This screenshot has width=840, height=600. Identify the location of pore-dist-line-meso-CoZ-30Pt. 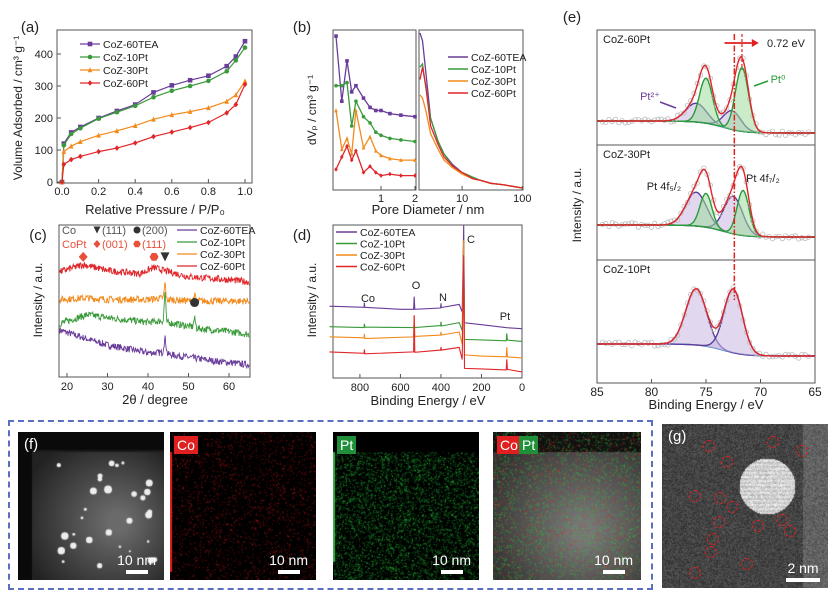
(471, 141).